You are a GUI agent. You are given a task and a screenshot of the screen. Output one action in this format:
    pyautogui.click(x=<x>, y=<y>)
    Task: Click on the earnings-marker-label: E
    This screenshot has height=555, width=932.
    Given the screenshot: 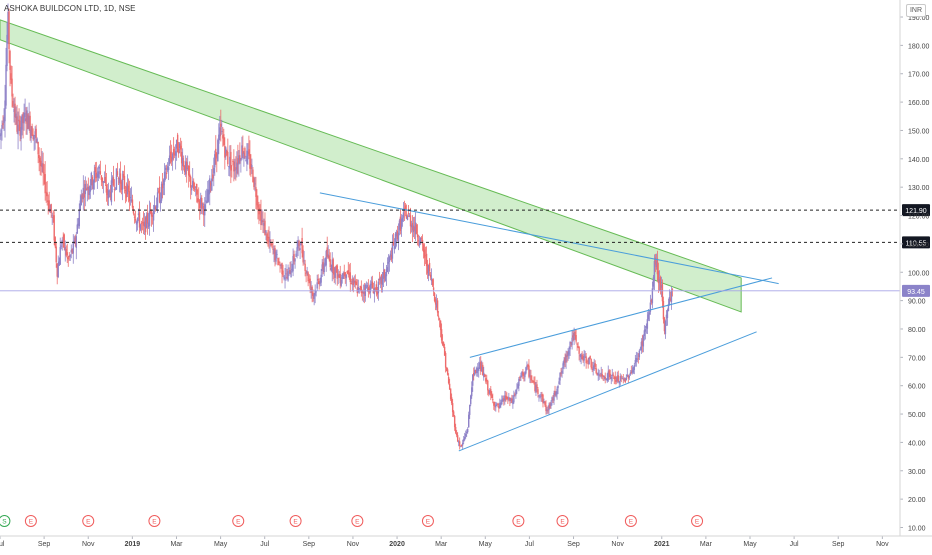 What is the action you would take?
    pyautogui.click(x=428, y=522)
    